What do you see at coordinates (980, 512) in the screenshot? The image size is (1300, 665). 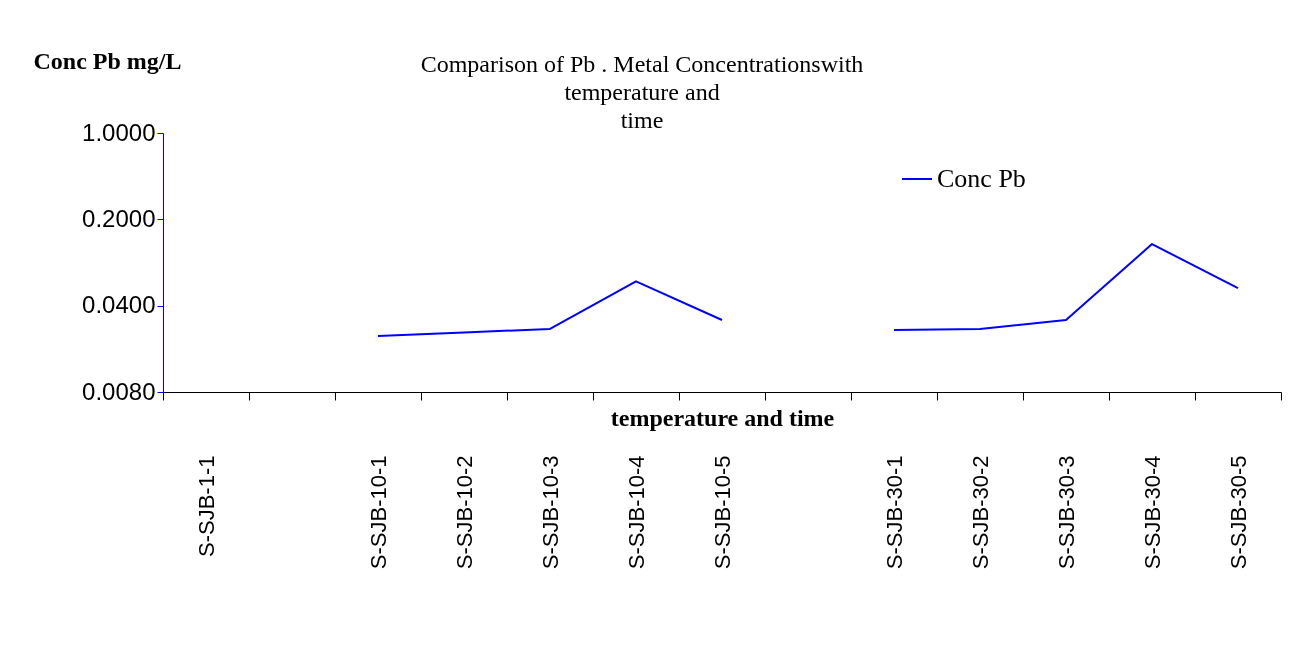 I see `x-tick-label: S-SJB-30-2` at bounding box center [980, 512].